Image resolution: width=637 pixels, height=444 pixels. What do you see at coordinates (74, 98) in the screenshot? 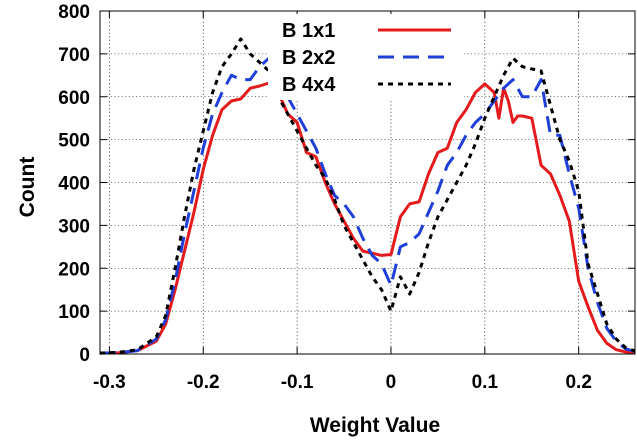
I see `y-tick-label: 600` at bounding box center [74, 98].